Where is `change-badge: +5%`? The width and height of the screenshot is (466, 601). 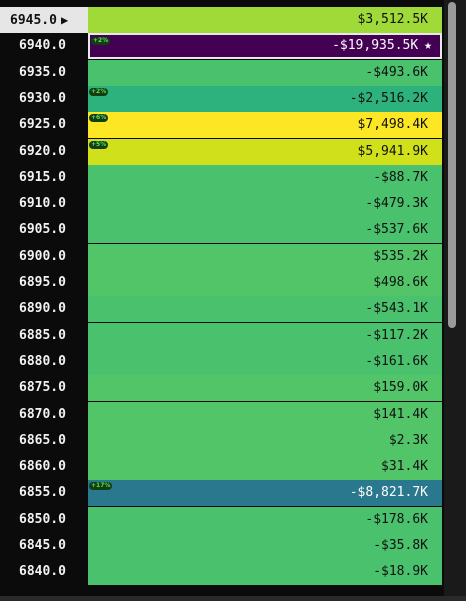 change-badge: +5% is located at coordinates (99, 144).